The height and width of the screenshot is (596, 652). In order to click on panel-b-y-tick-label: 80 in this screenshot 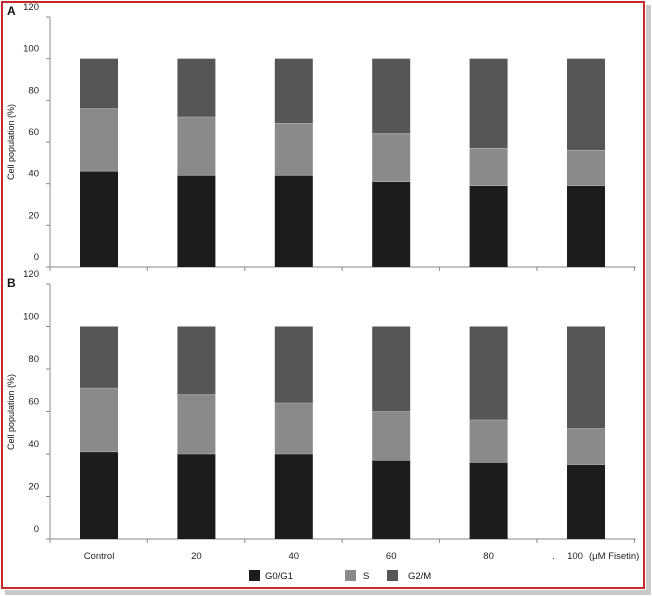, I will do `click(33, 359)`.